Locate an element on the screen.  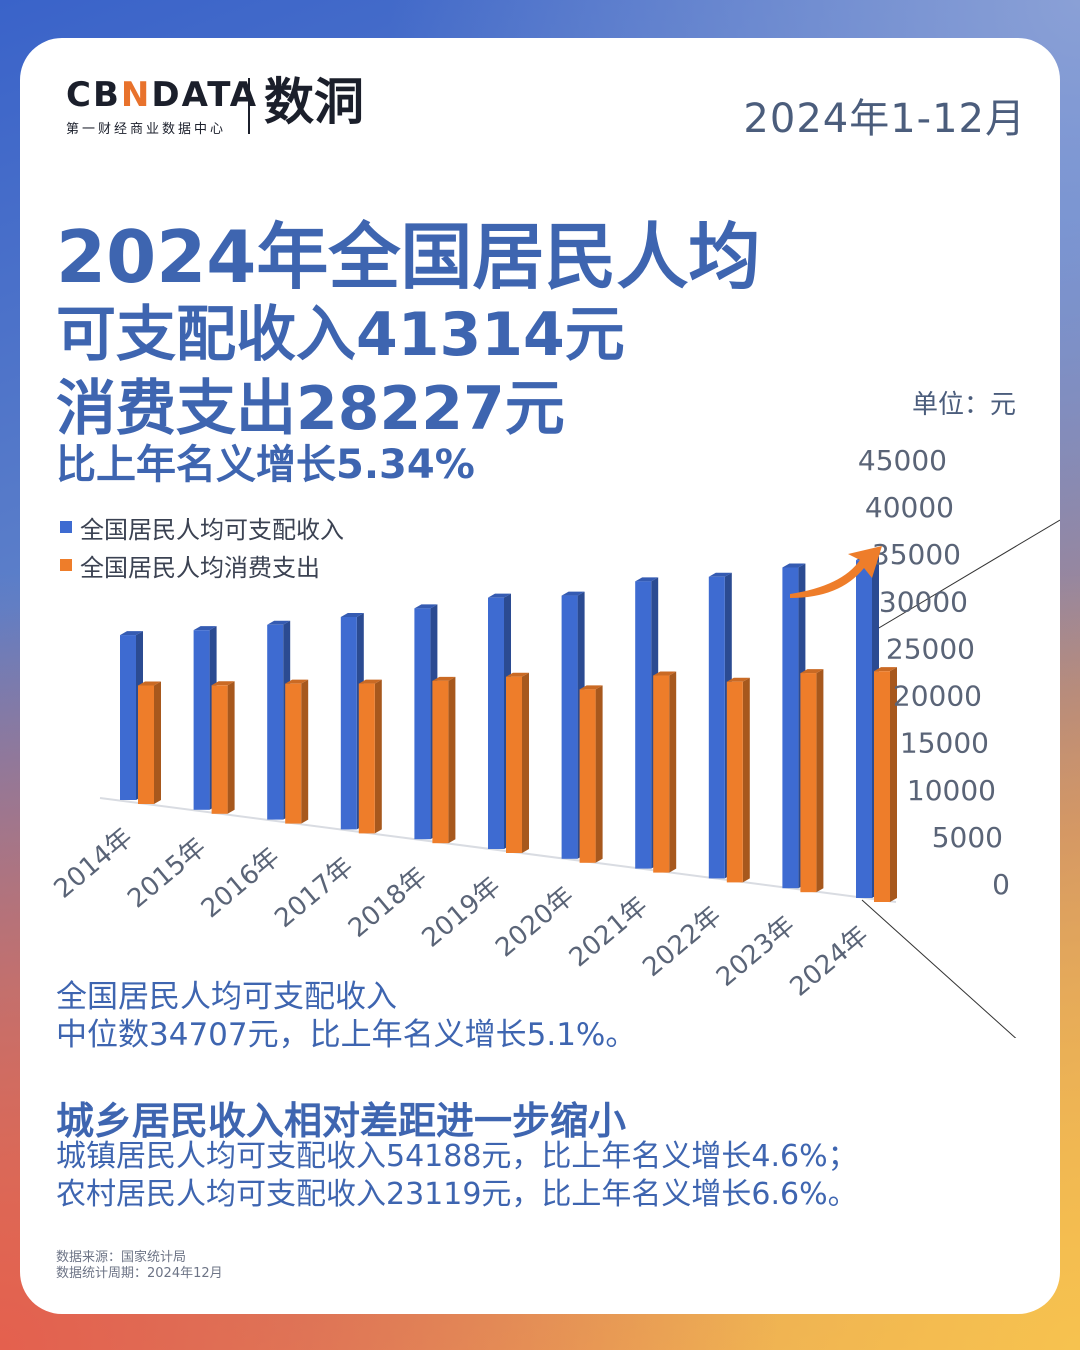
headline-line2: 可支配收入41314元 is located at coordinates (340, 335).